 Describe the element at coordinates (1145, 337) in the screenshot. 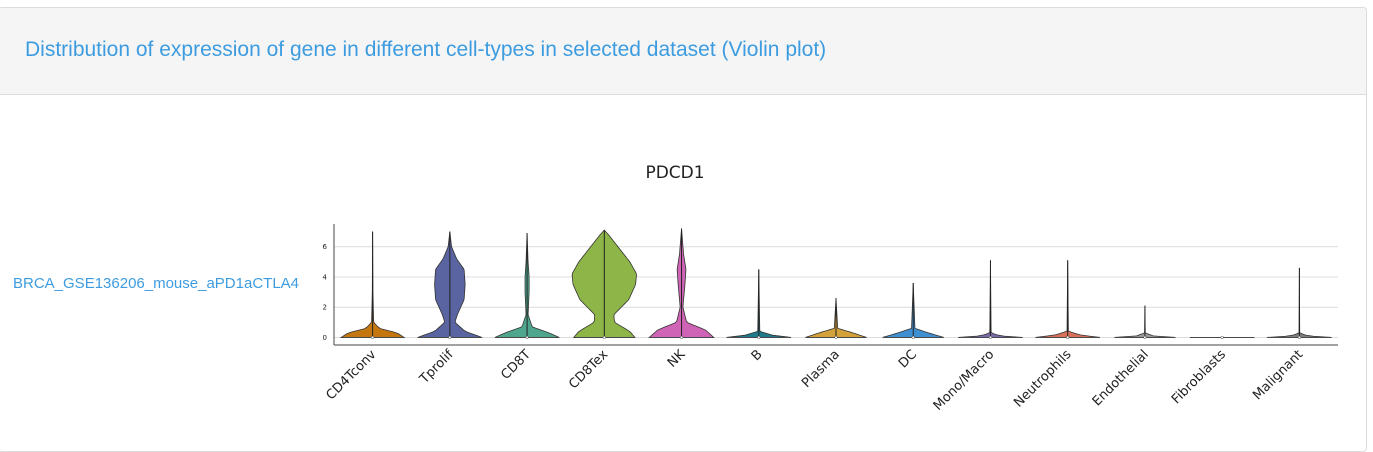

I see `violin-median-endothelial` at that location.